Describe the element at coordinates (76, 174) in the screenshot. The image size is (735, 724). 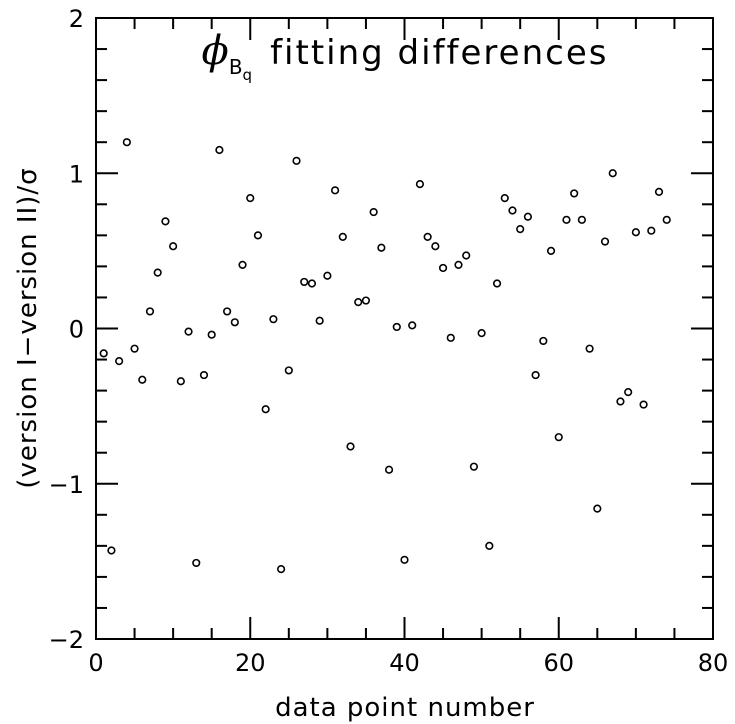
I see `y-tick-label: 1` at that location.